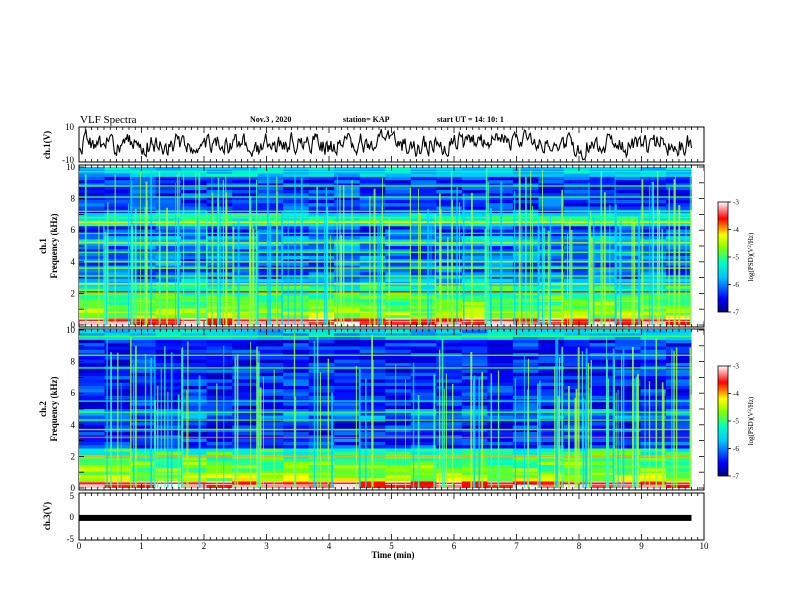 The width and height of the screenshot is (792, 612). Describe the element at coordinates (204, 546) in the screenshot. I see `x-tick-label: 2` at that location.